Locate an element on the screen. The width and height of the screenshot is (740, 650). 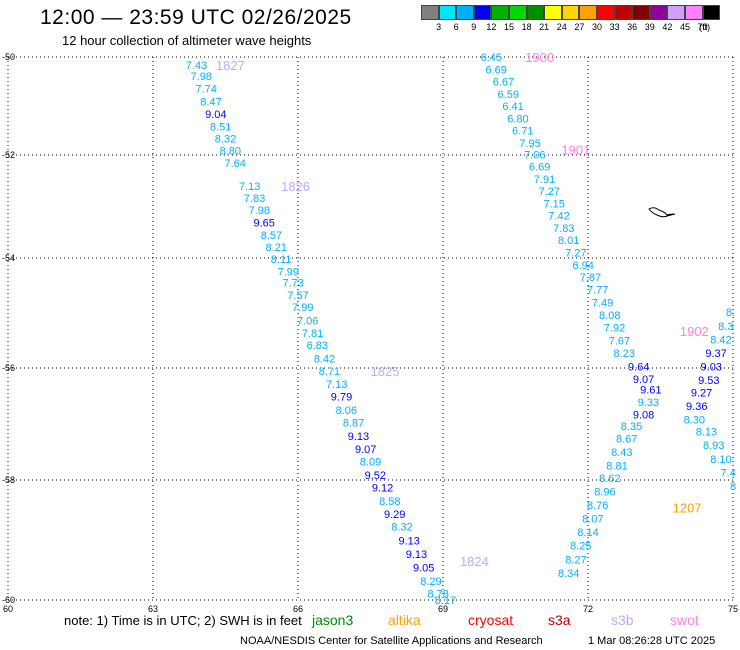
wave-height-value: 8.78 is located at coordinates (437, 594).